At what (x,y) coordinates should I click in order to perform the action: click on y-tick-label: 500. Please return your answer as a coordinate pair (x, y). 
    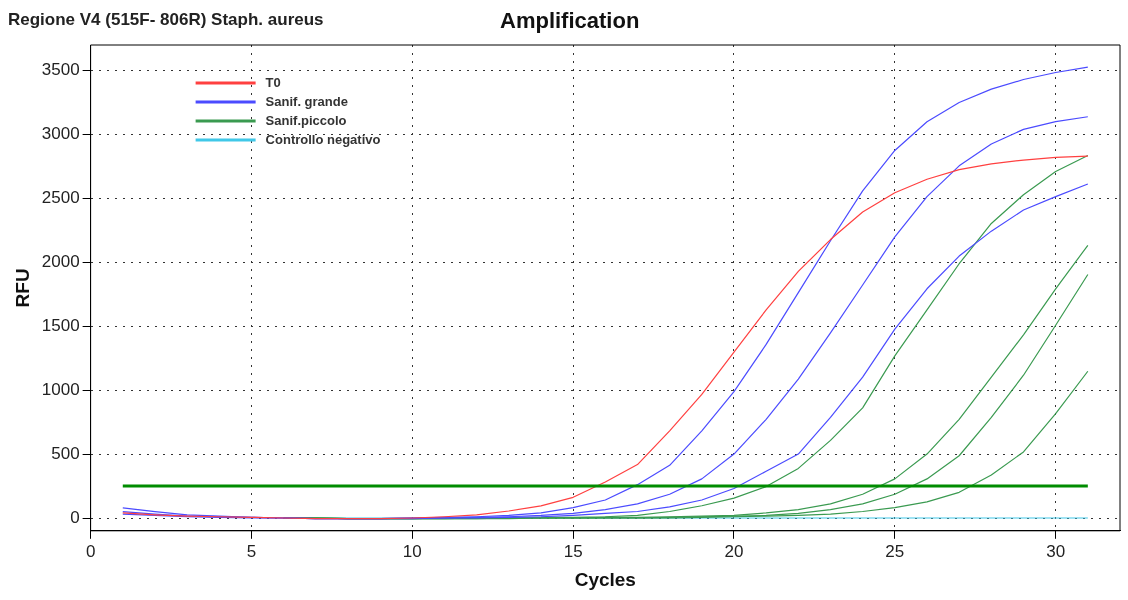
    Looking at the image, I should click on (65, 453).